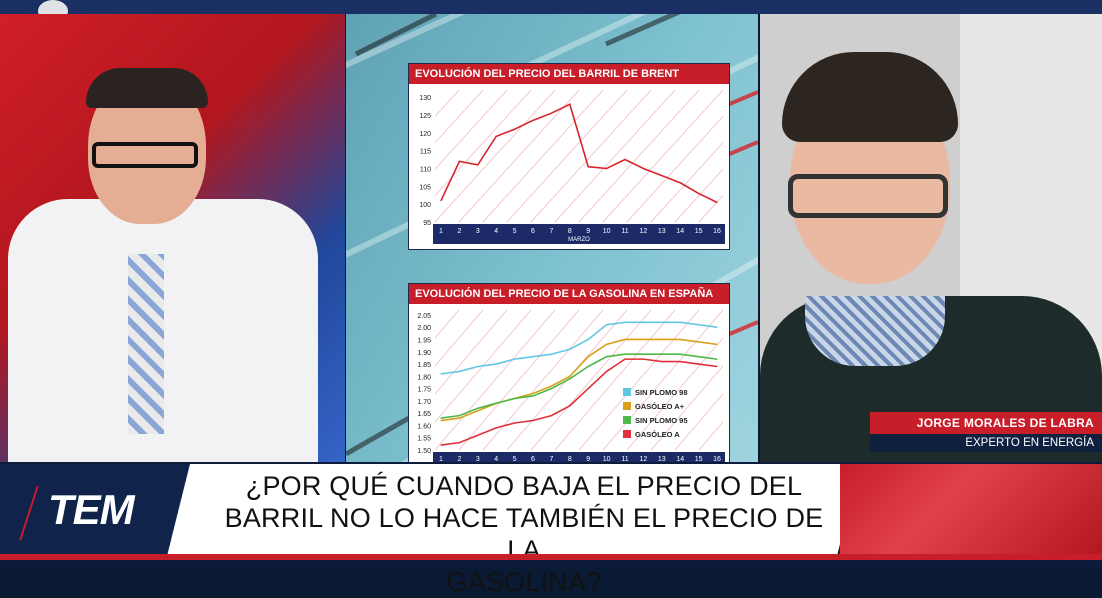 This screenshot has width=1102, height=598. What do you see at coordinates (607, 459) in the screenshot?
I see `x-tick-label: 10` at bounding box center [607, 459].